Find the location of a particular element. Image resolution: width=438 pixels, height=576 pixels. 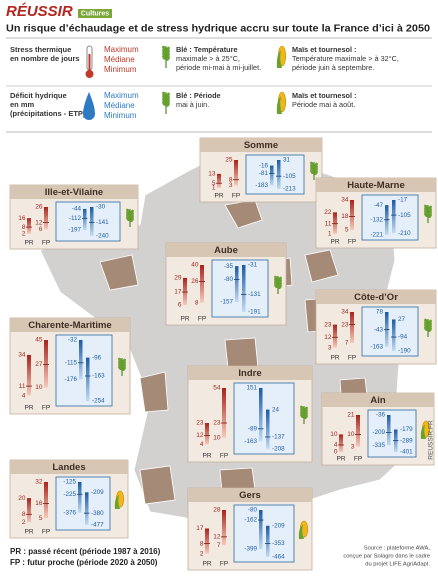

heat-value: 21 is located at coordinates (351, 415).